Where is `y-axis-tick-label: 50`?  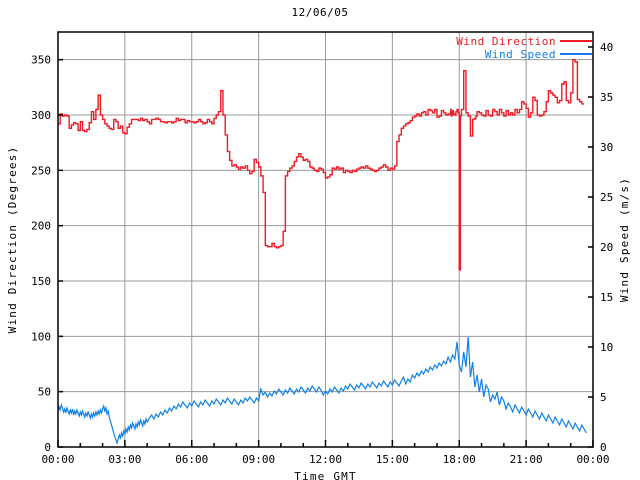
y-axis-tick-label: 50 is located at coordinates (44, 392).